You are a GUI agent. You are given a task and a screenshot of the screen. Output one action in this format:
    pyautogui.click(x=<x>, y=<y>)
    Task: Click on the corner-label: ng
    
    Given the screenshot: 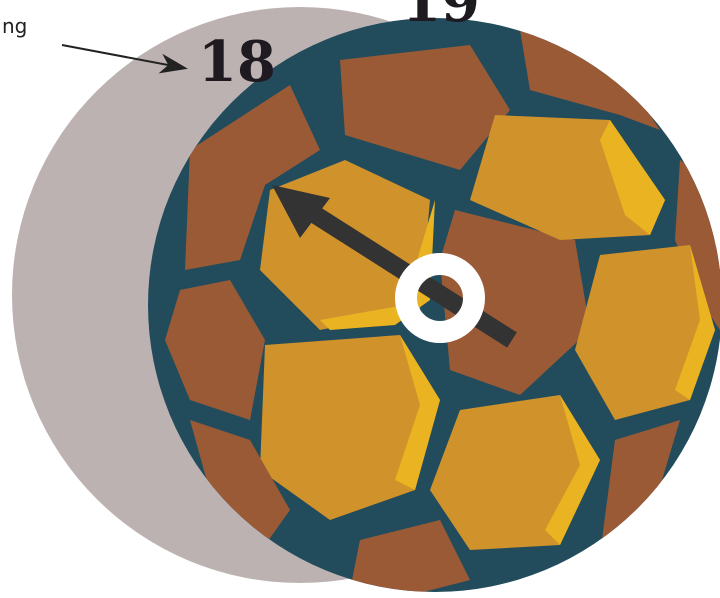 What is the action you would take?
    pyautogui.click(x=15, y=26)
    